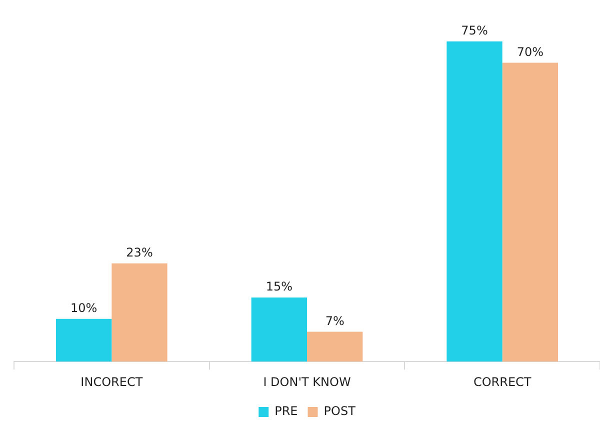 The width and height of the screenshot is (600, 432). What do you see at coordinates (307, 381) in the screenshot?
I see `x-tick-label: I DON'T KNOW` at bounding box center [307, 381].